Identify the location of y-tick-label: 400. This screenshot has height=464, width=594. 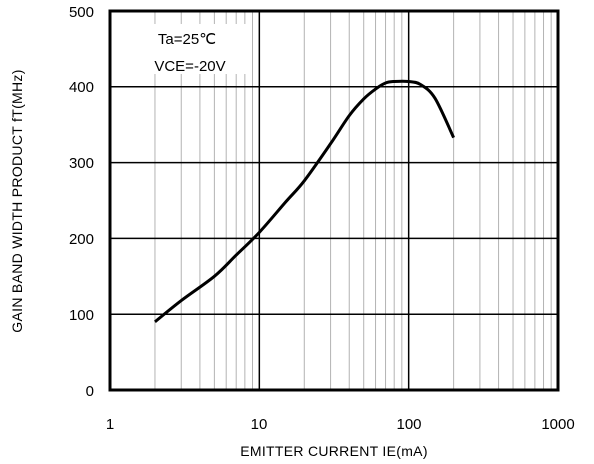
(81, 87).